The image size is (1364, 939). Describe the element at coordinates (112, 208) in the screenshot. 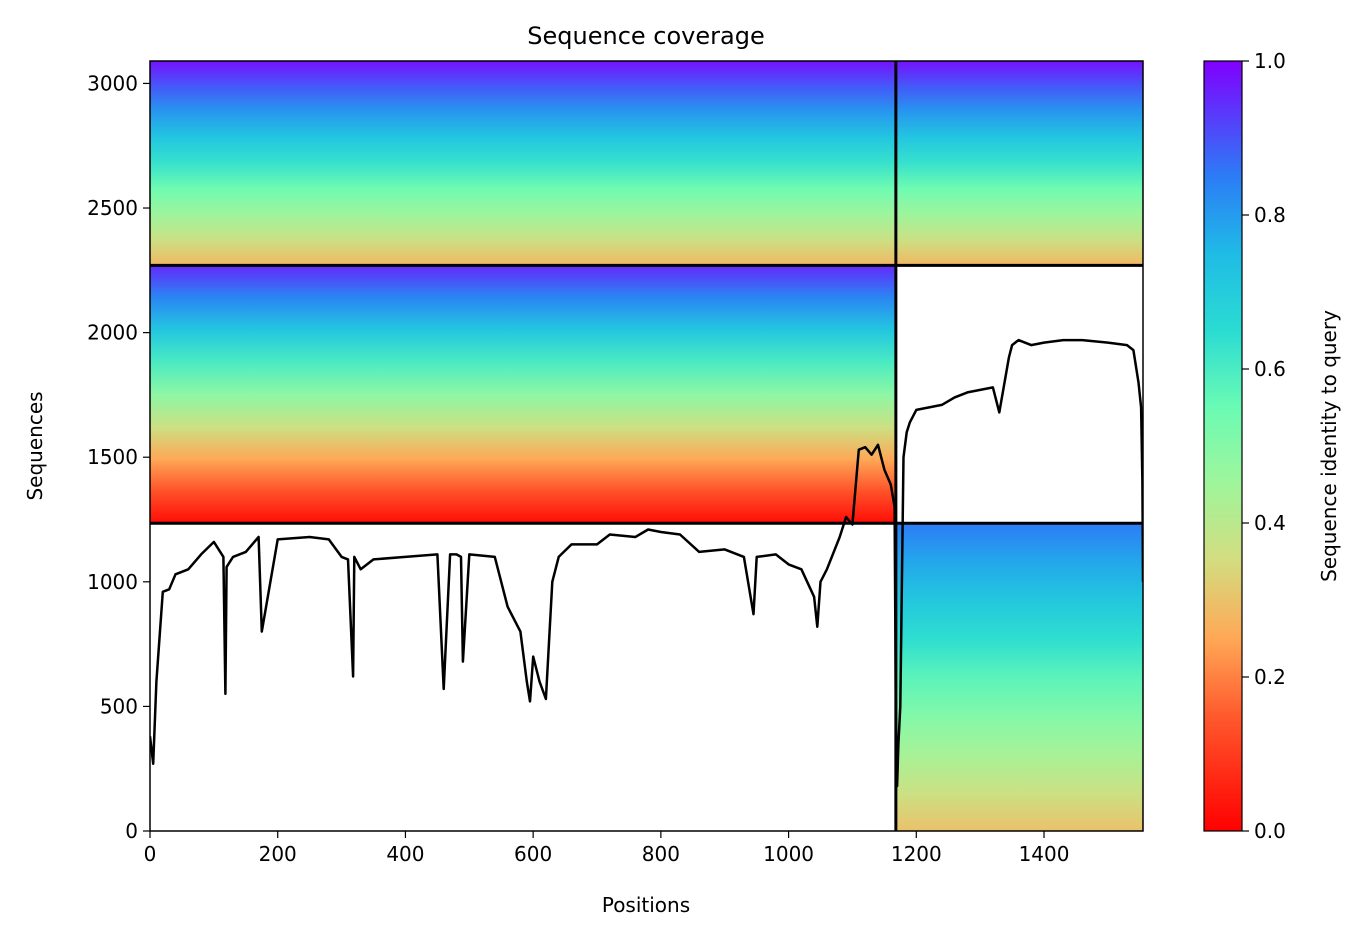

I see `y-tick-label: 2500` at that location.